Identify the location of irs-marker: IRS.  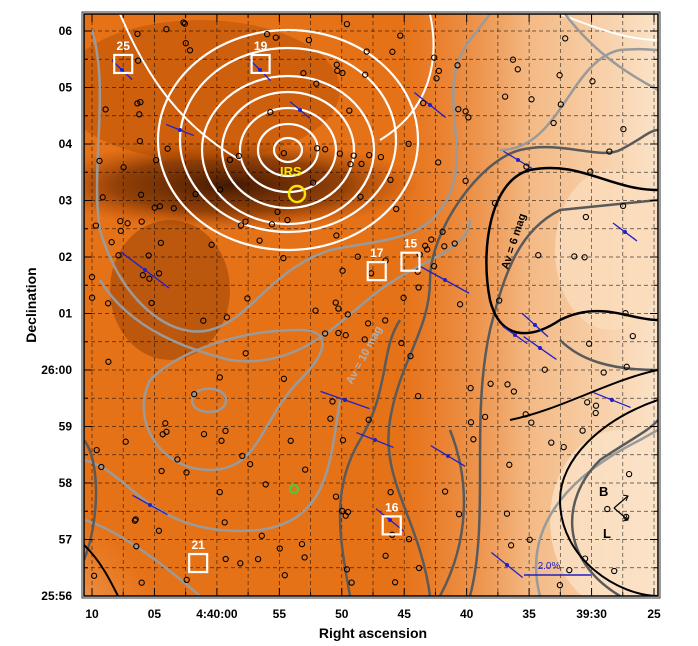
(293, 184).